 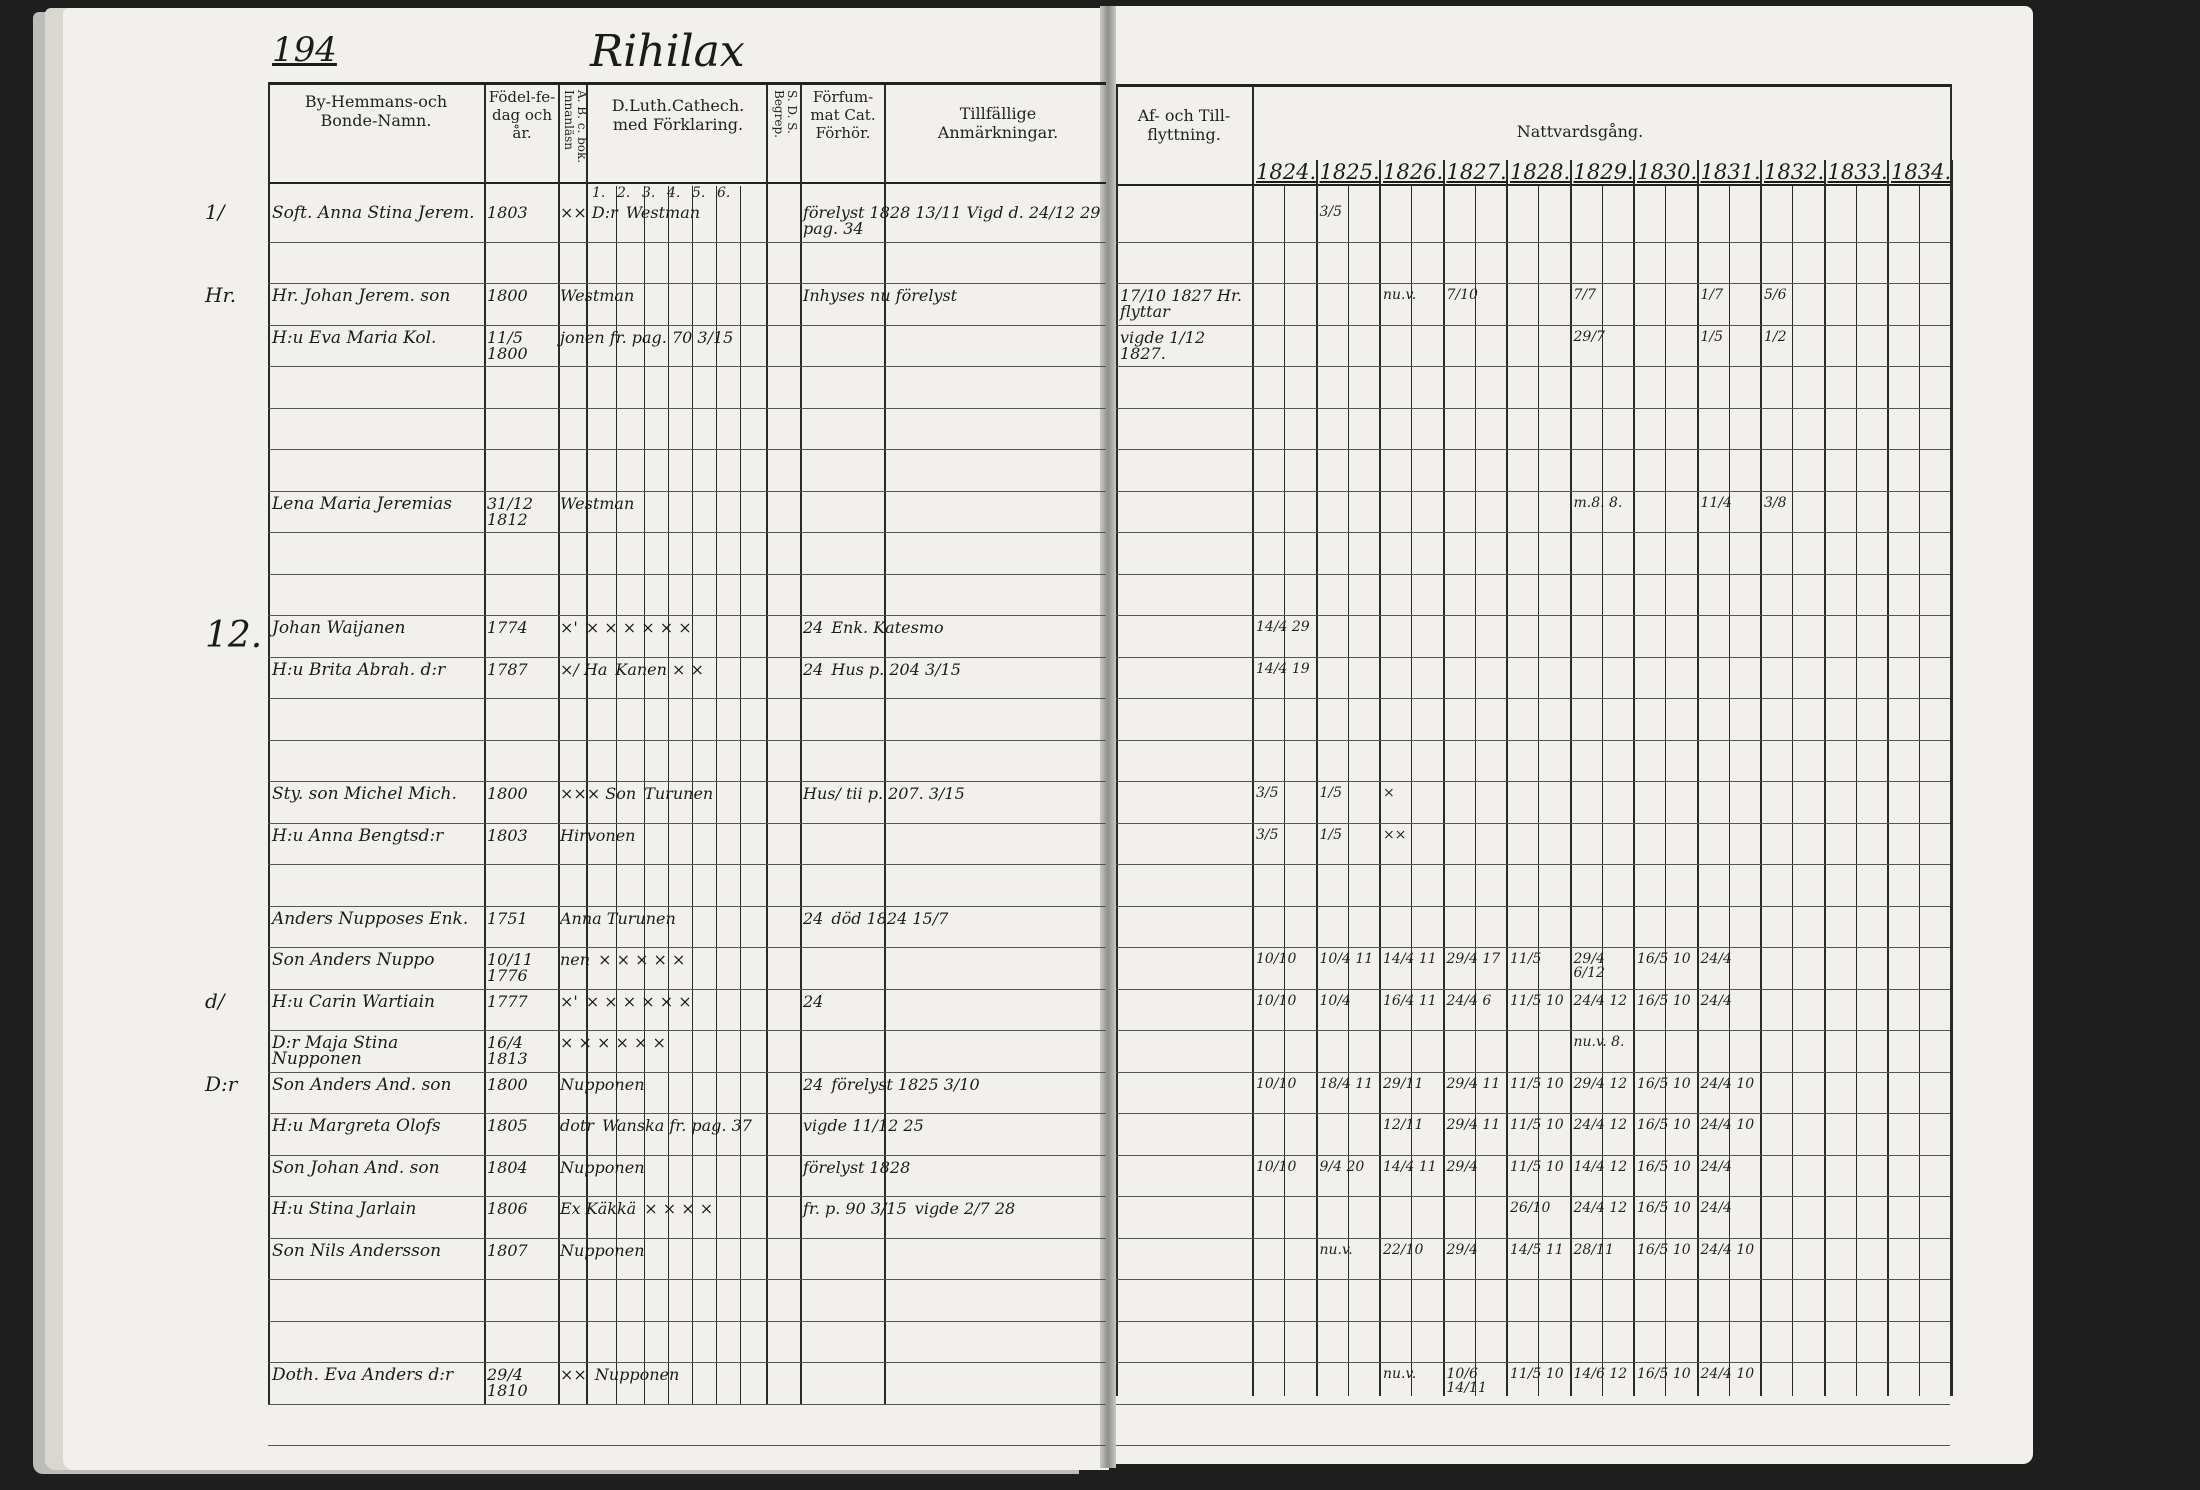 I want to click on catechism-flow: Nupponen, so click(x=678, y=1167).